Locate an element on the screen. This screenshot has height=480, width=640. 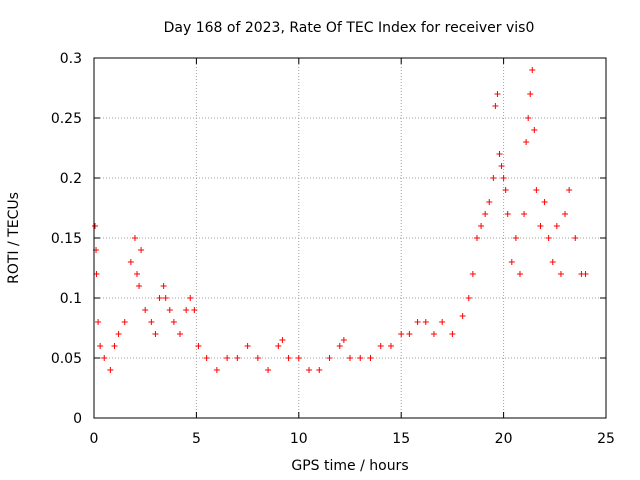
x-tick-label: 15 is located at coordinates (401, 439).